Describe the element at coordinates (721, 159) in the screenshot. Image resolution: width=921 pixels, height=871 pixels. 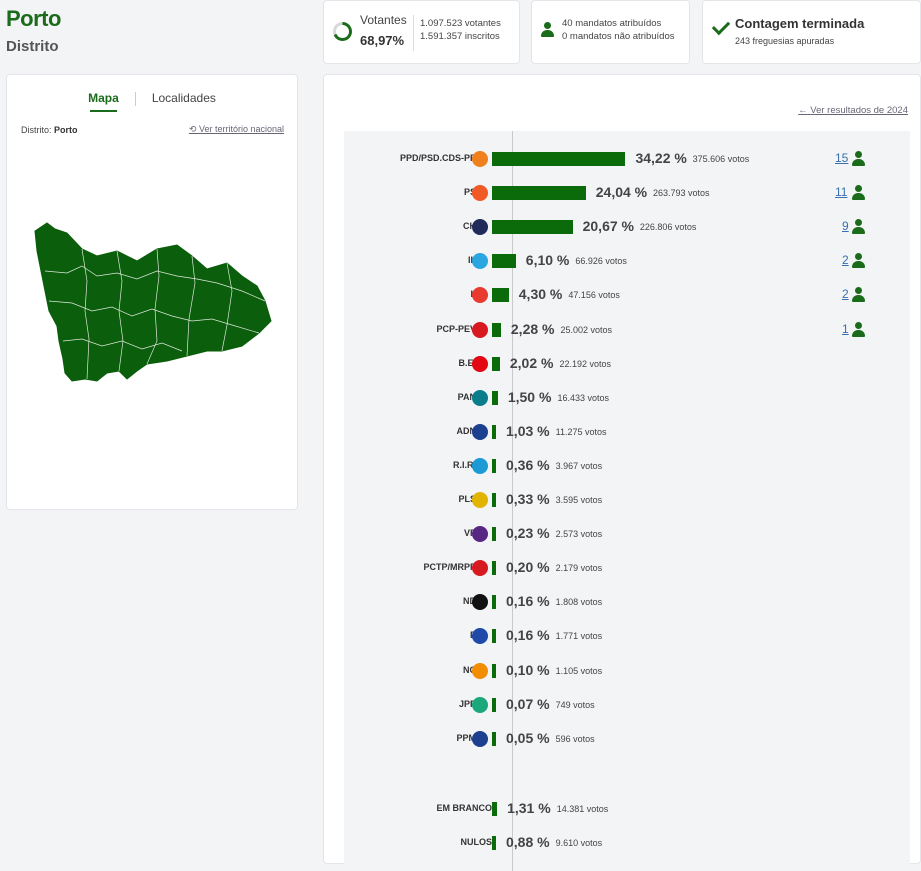
I see `vote-count: 375.606 votos` at that location.